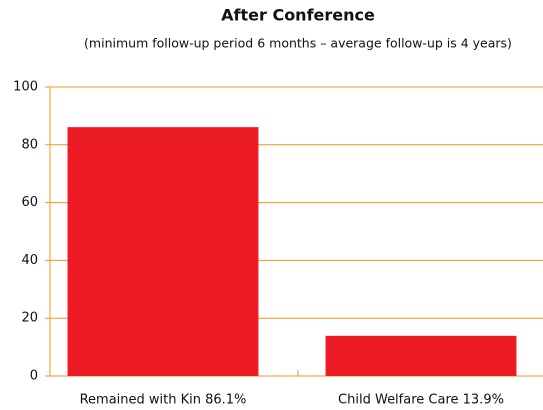 The image size is (543, 410). What do you see at coordinates (29, 318) in the screenshot?
I see `y-tick-label: 20` at bounding box center [29, 318].